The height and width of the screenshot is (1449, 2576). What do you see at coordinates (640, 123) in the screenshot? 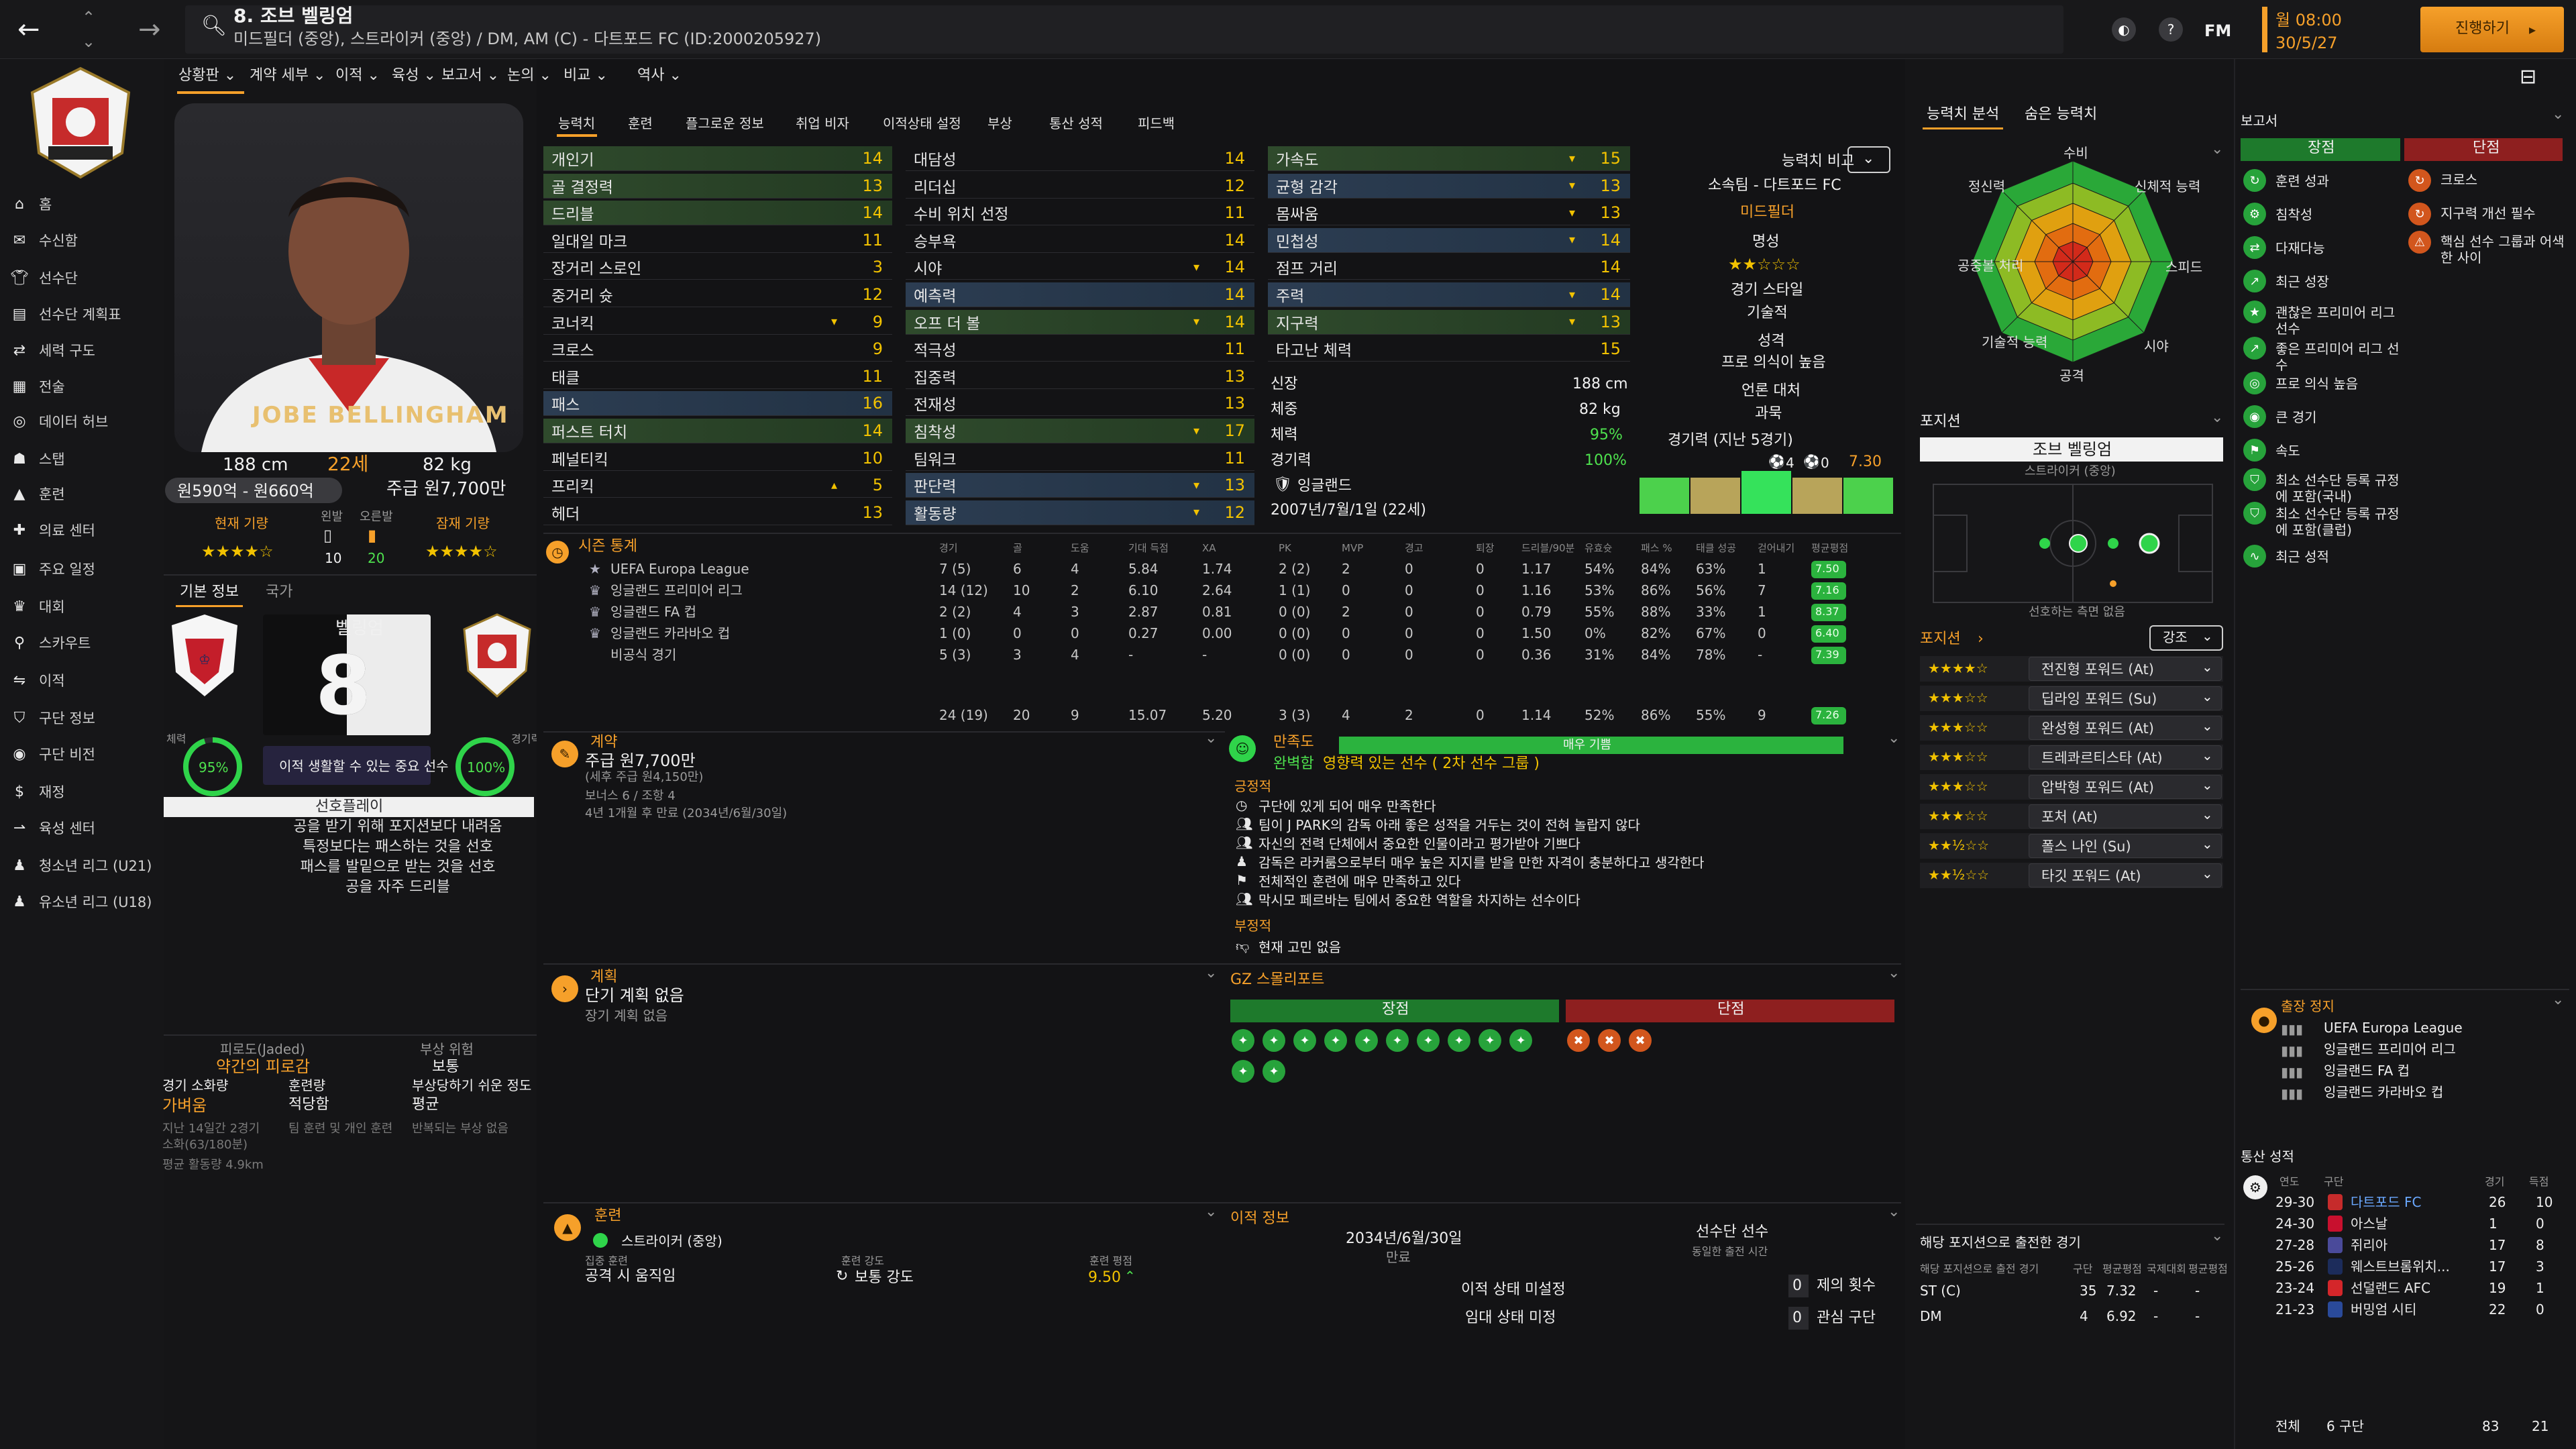
I see `tab-1: 훈련` at bounding box center [640, 123].